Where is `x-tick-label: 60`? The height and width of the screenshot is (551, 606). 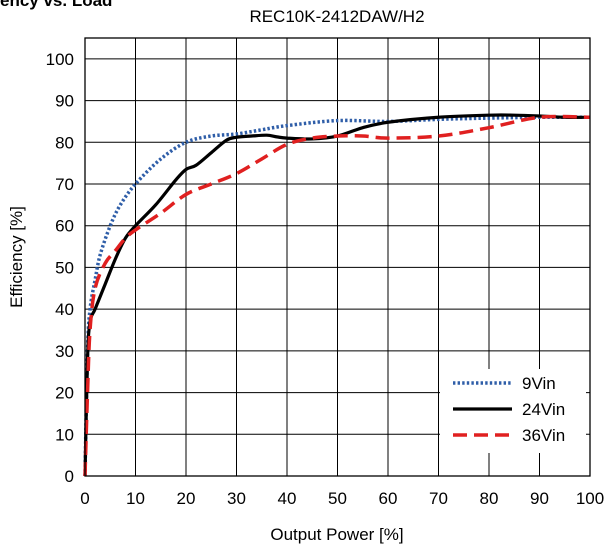 x-tick-label: 60 is located at coordinates (388, 498).